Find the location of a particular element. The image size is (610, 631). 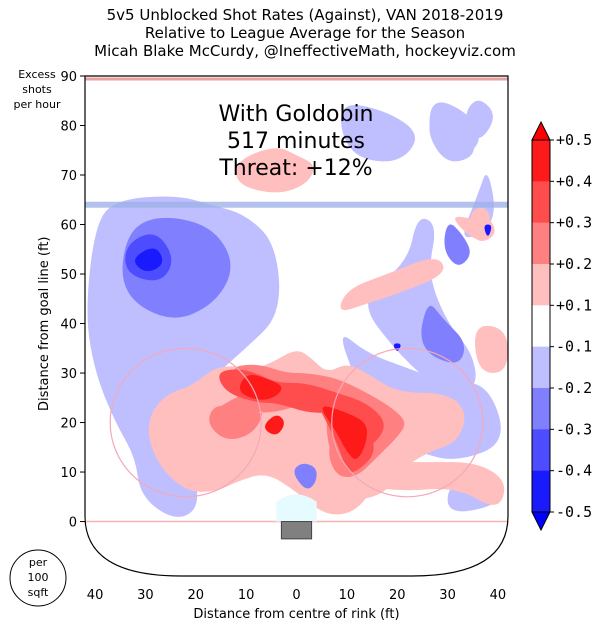

colorbar-label: +0.4 is located at coordinates (574, 181).